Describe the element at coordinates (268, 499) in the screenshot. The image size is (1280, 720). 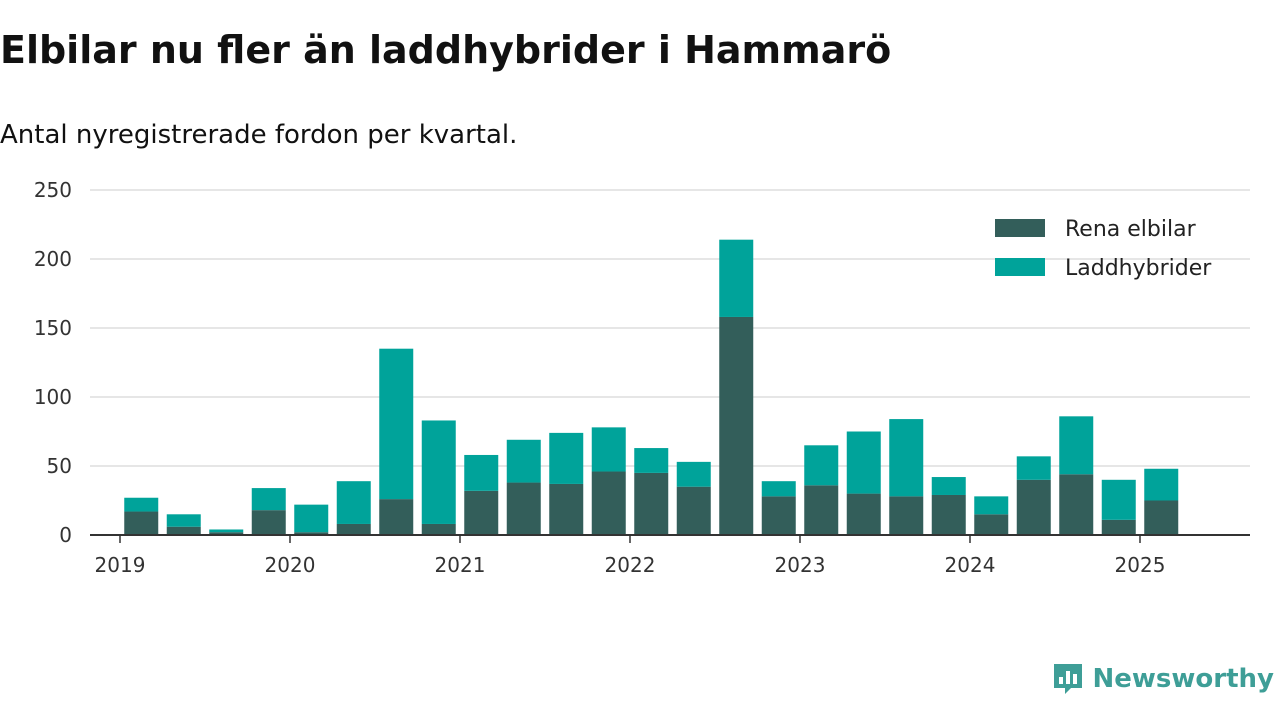
I see `bar-laddhybrider-2019-q4` at that location.